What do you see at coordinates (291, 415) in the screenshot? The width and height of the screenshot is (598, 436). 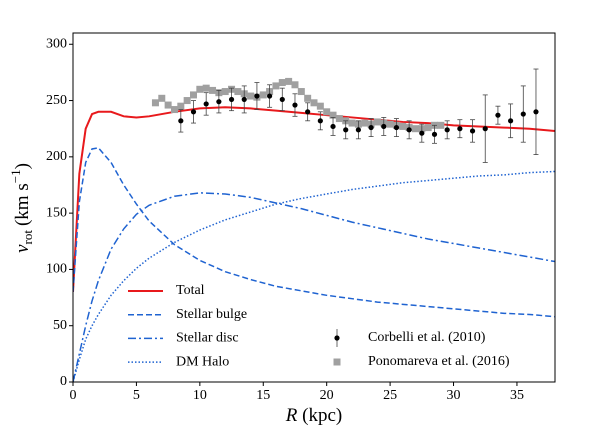 I see `x-label-symbol: R` at bounding box center [291, 415].